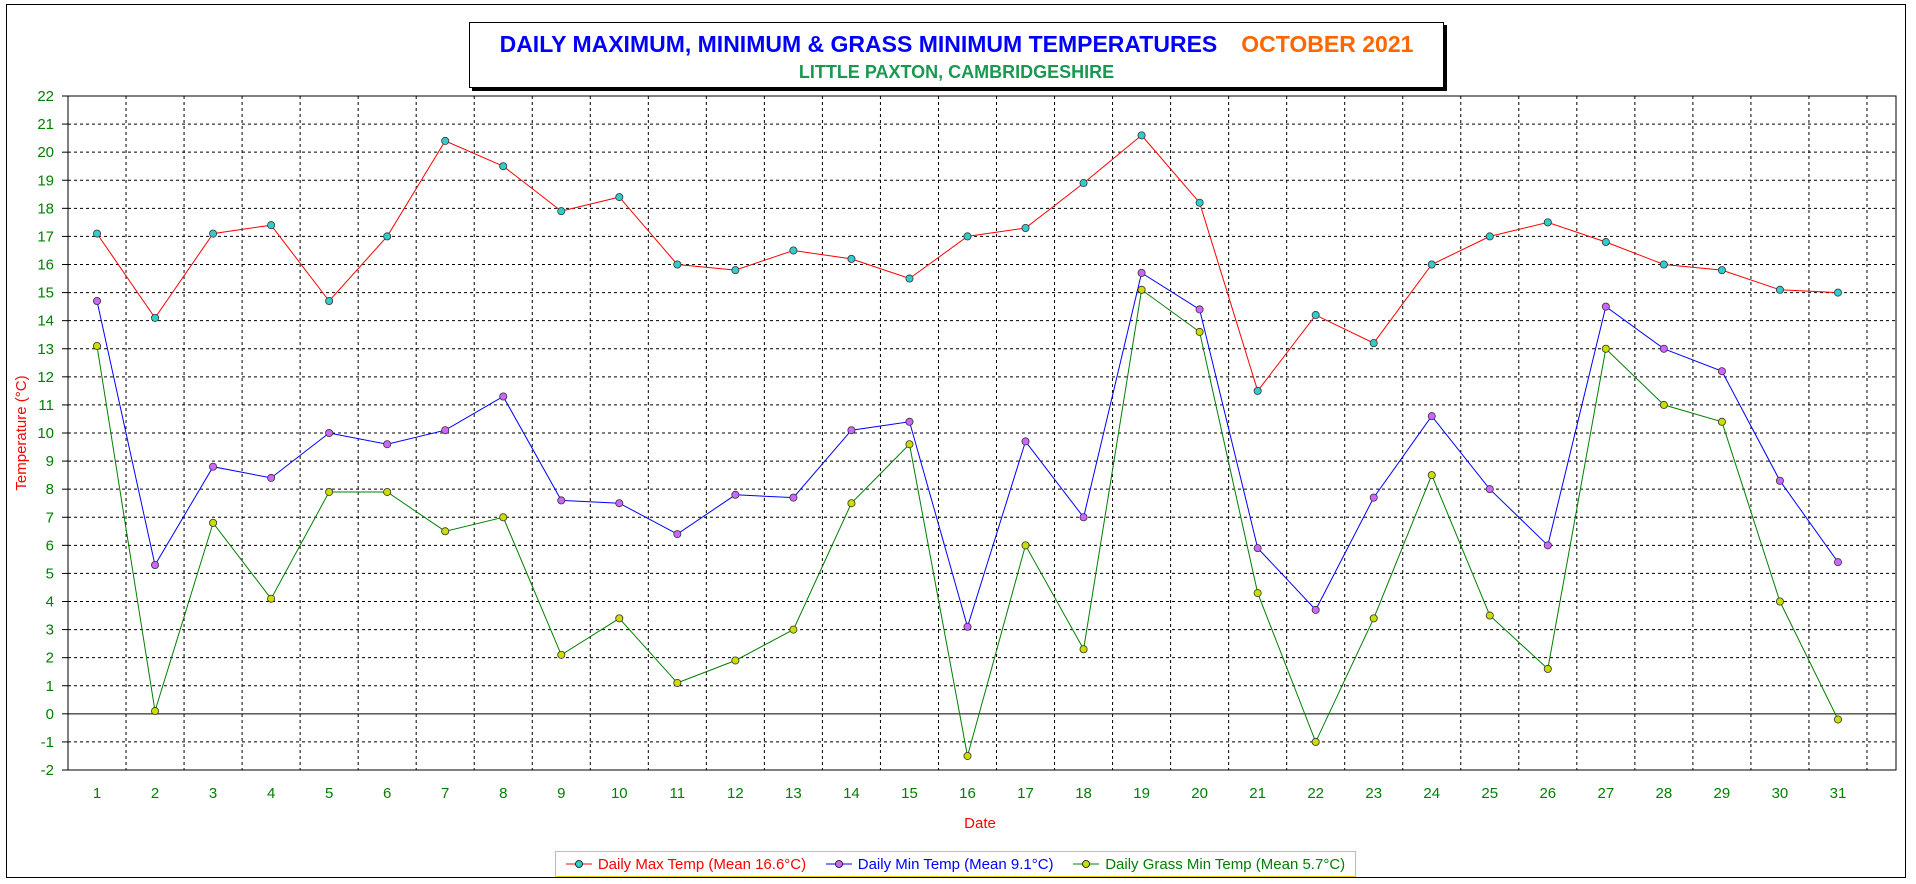  I want to click on x-tick-label: 26, so click(1547, 793).